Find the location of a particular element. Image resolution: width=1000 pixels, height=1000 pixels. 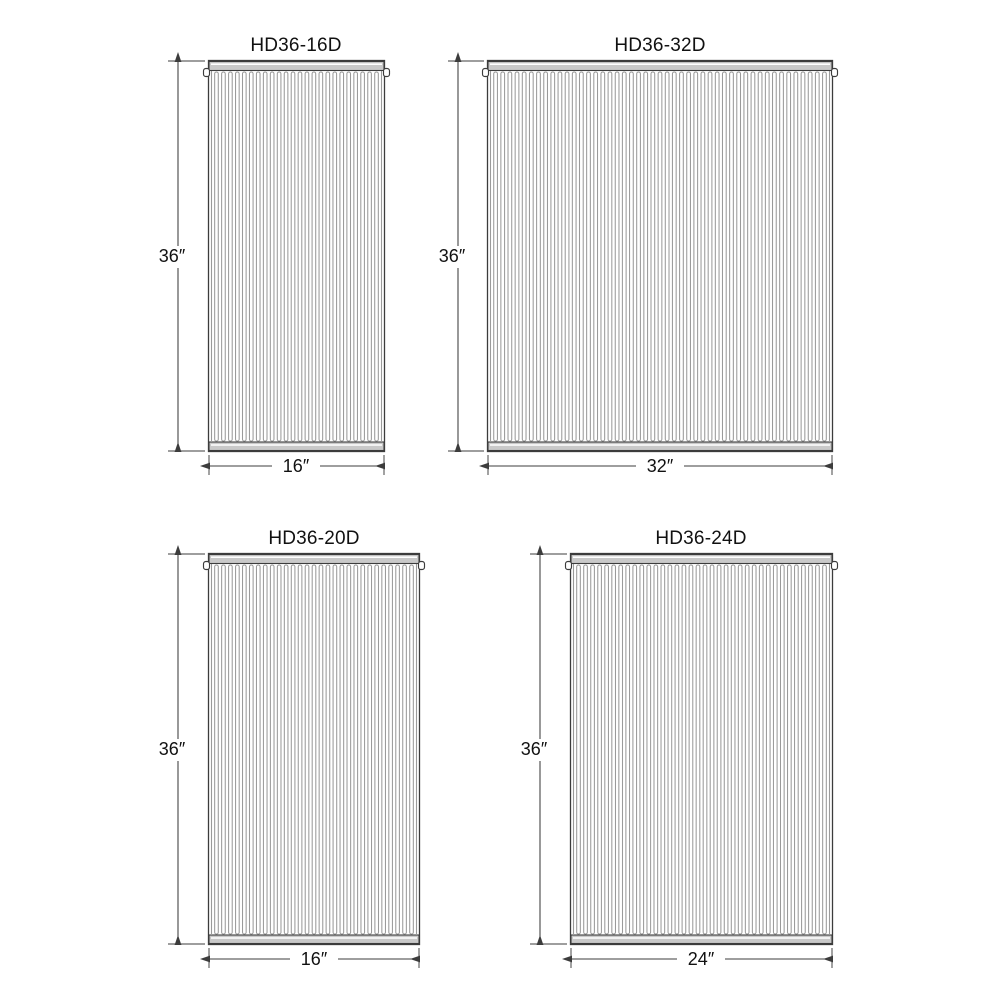

panel-title-hd36-16d: HD36-16D is located at coordinates (295, 45).